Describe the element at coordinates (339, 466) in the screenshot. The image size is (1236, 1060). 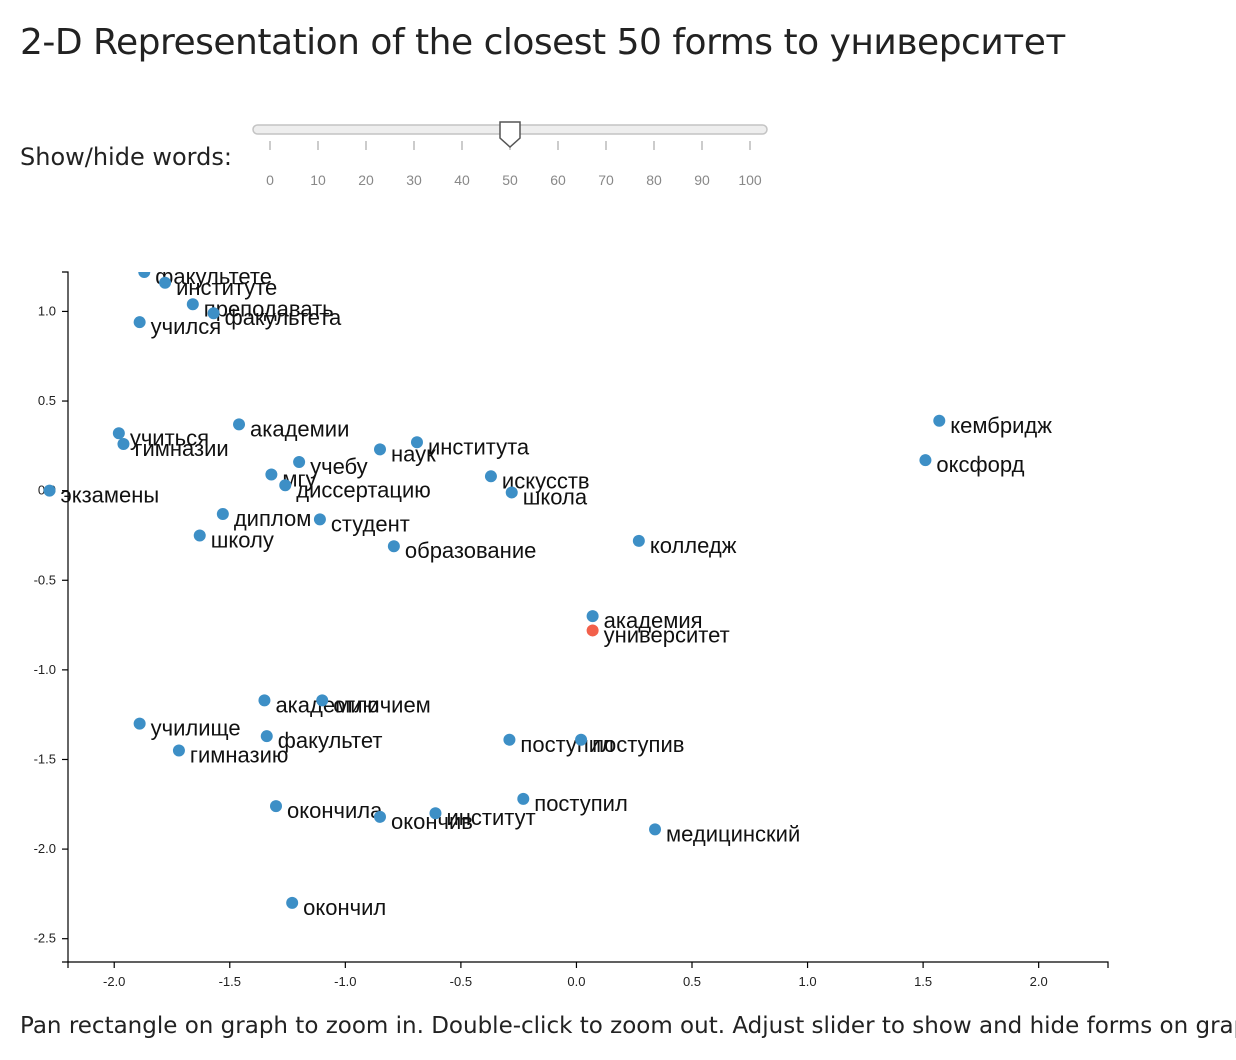
I see `word-label: учебу` at that location.